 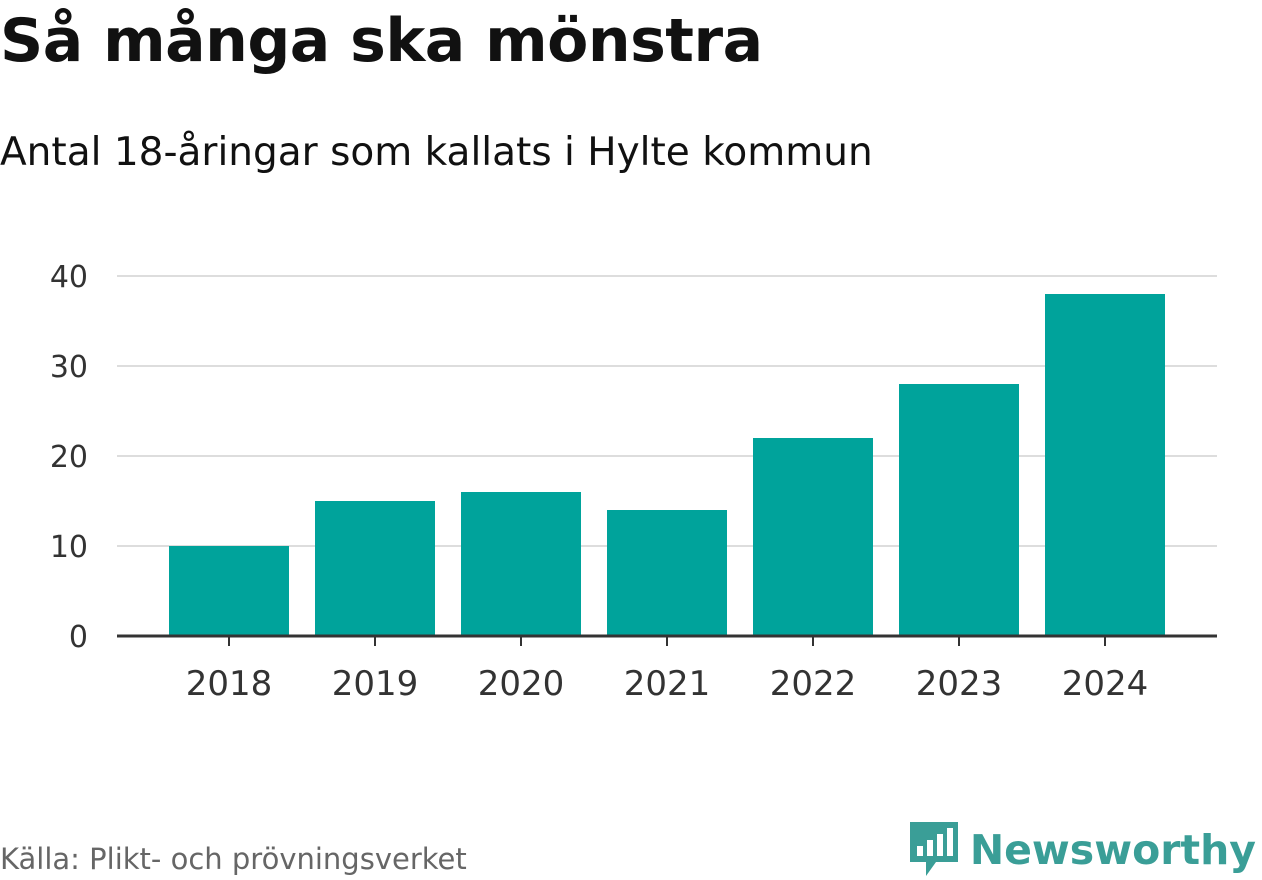 I want to click on x-tick-label: 2024, so click(x=1105, y=684).